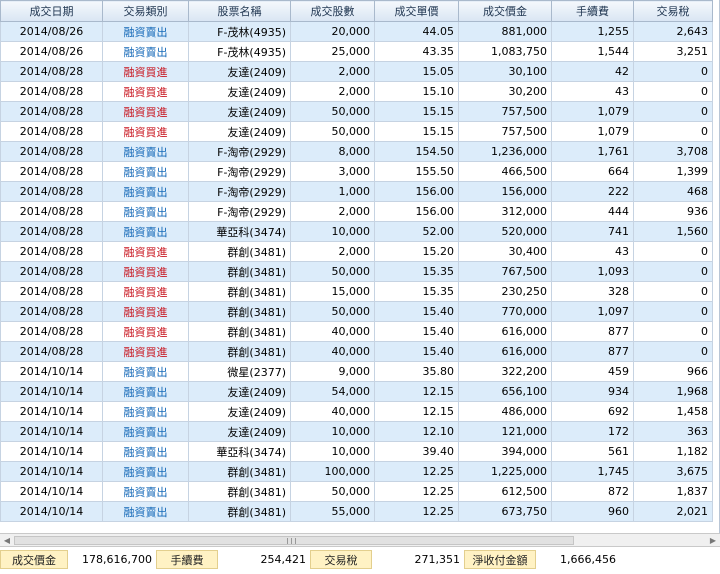 The width and height of the screenshot is (720, 574). Describe the element at coordinates (505, 31) in the screenshot. I see `cell-amount: 881,000` at that location.